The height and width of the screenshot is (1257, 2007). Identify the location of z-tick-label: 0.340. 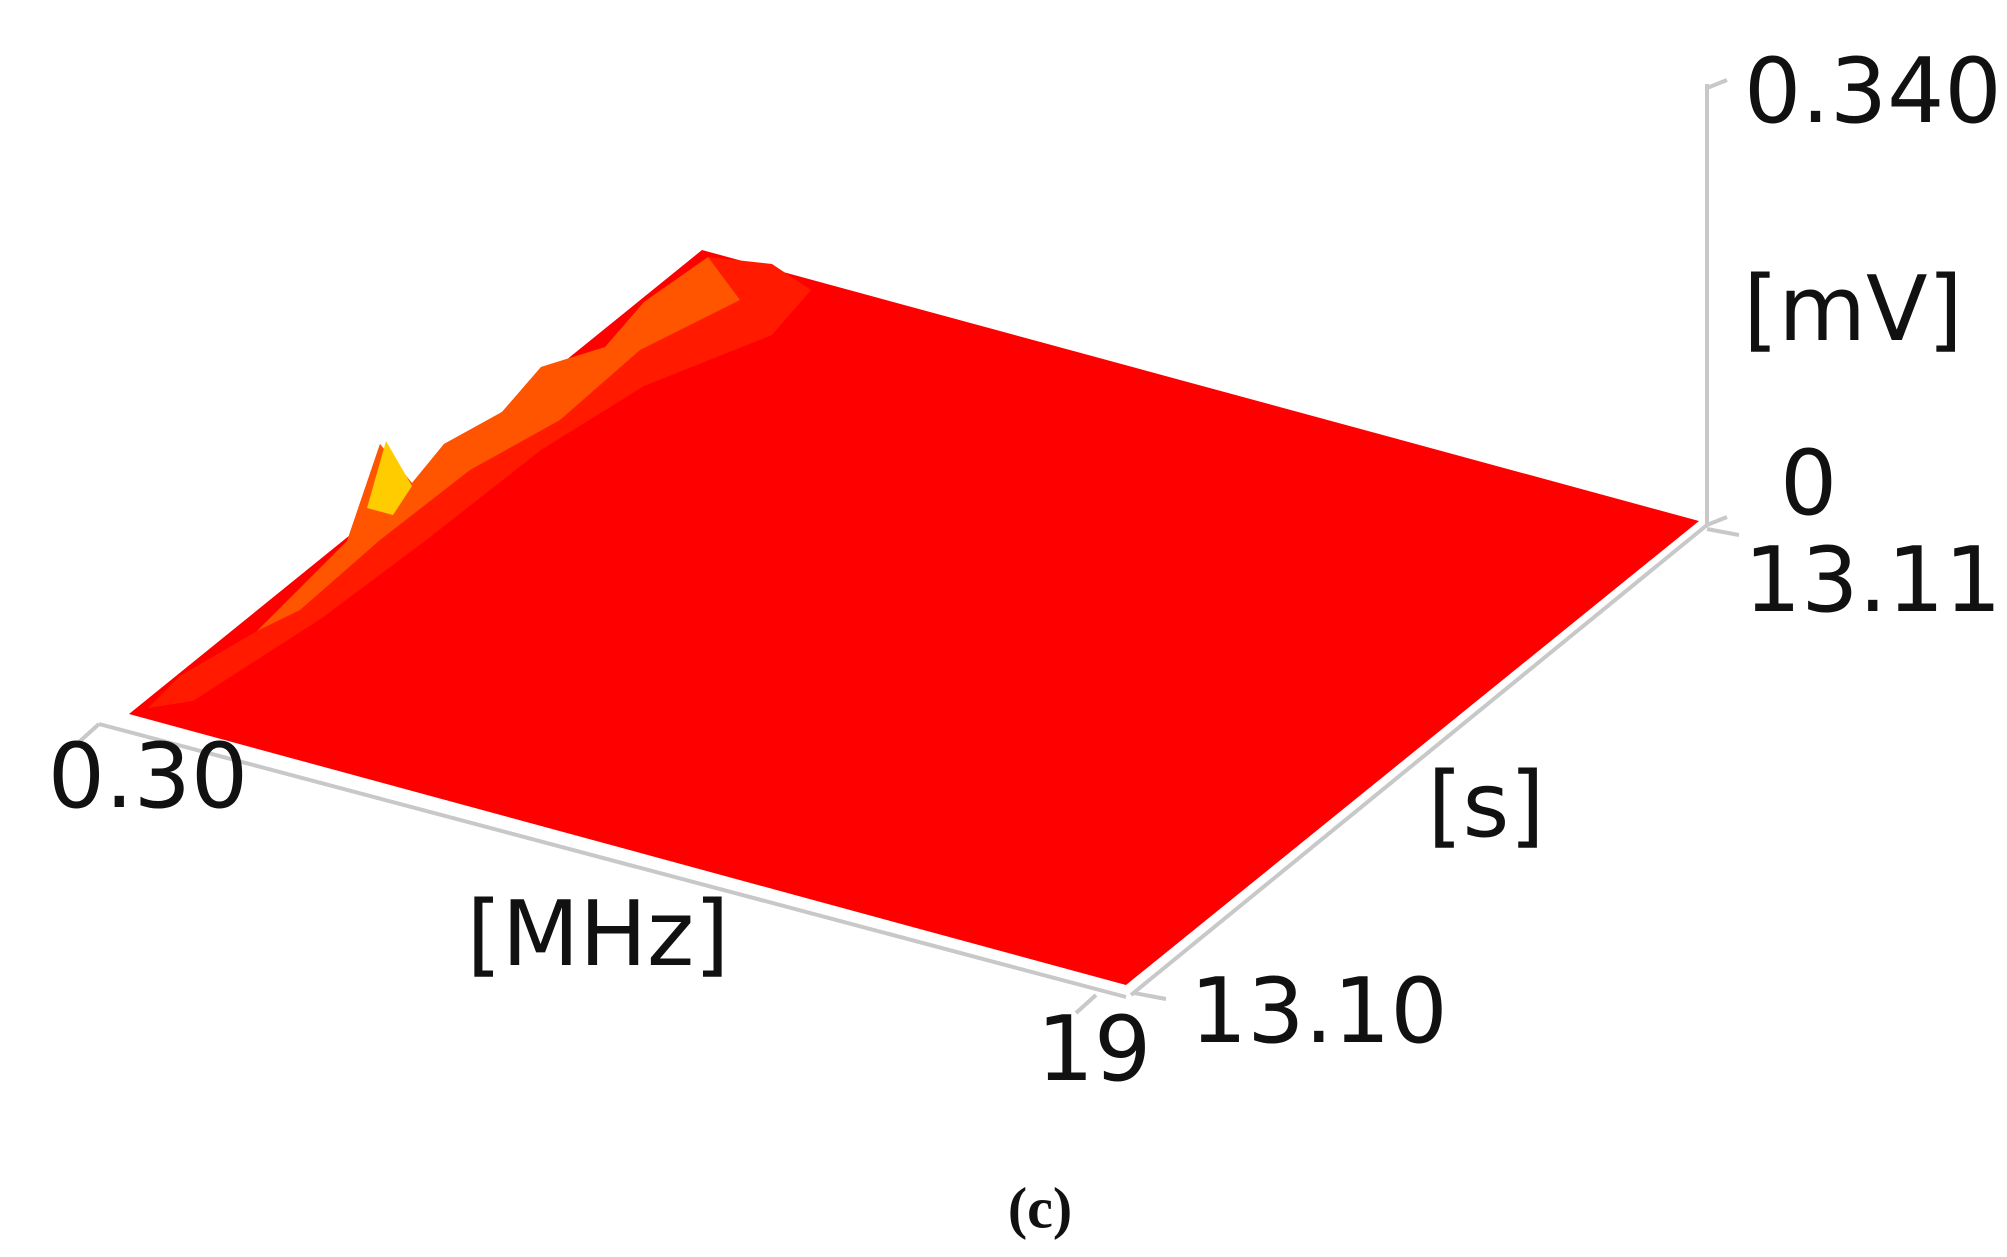
(1873, 91).